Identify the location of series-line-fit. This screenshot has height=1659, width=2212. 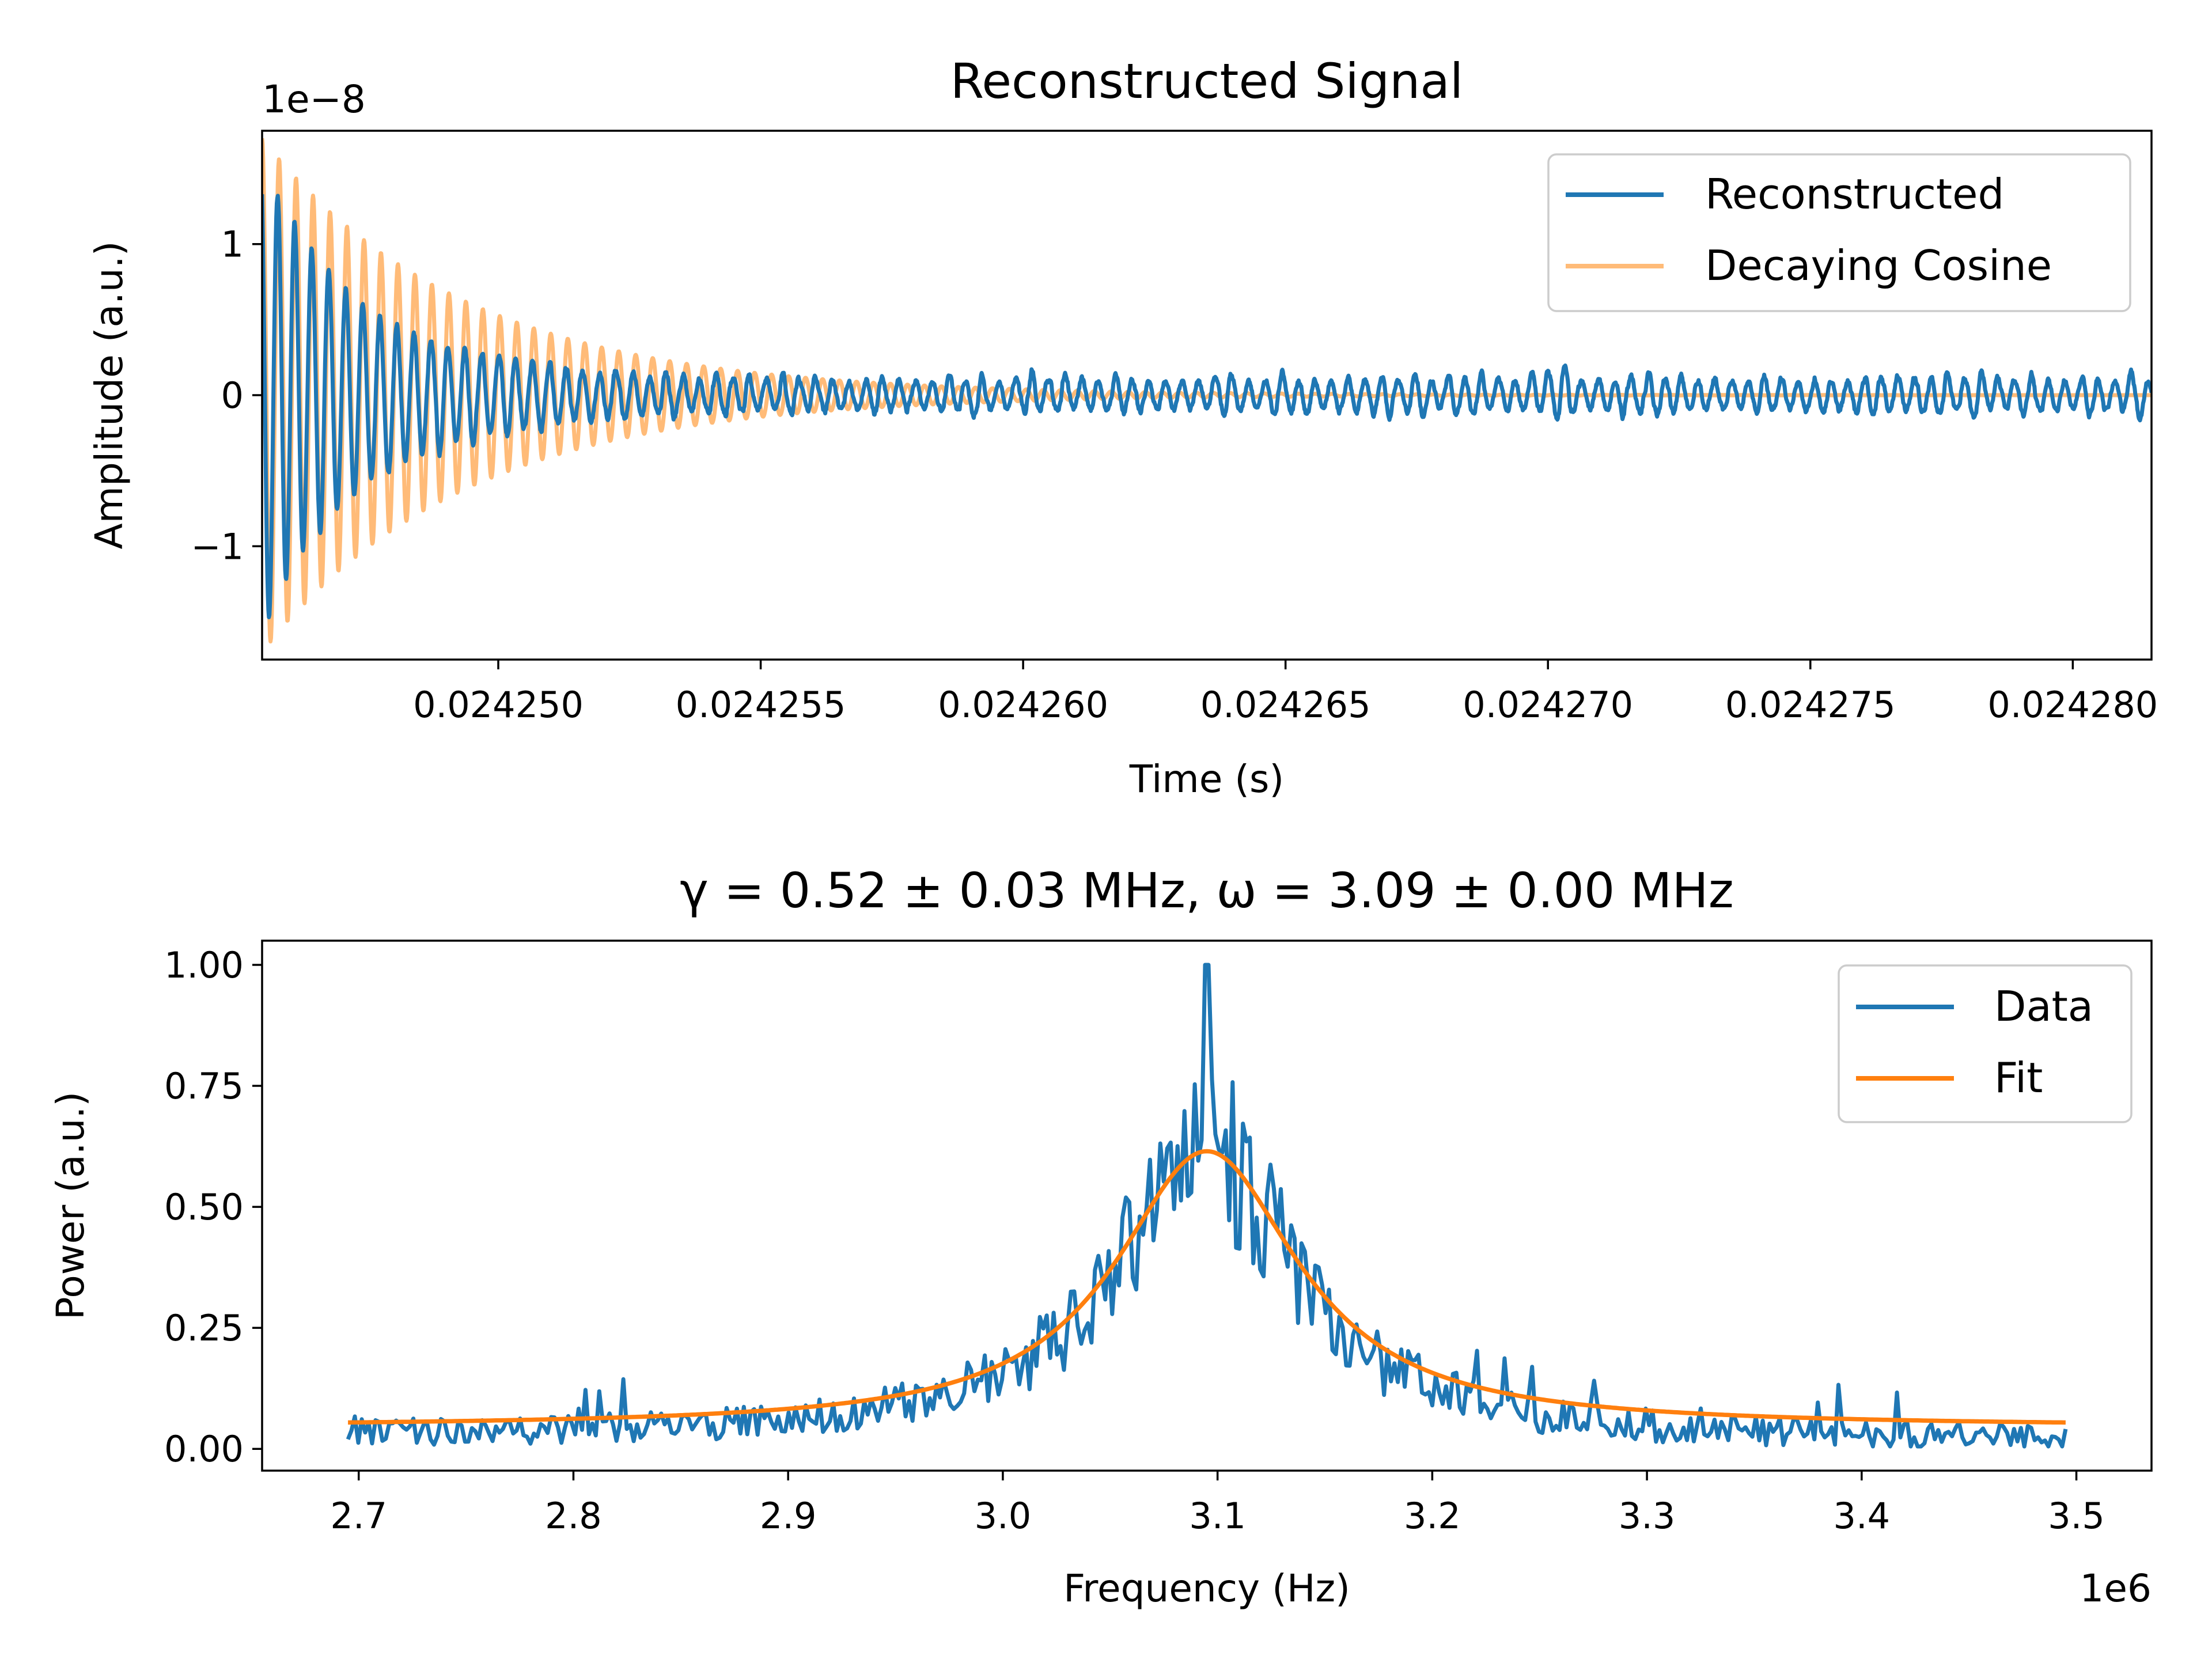
(1207, 1287).